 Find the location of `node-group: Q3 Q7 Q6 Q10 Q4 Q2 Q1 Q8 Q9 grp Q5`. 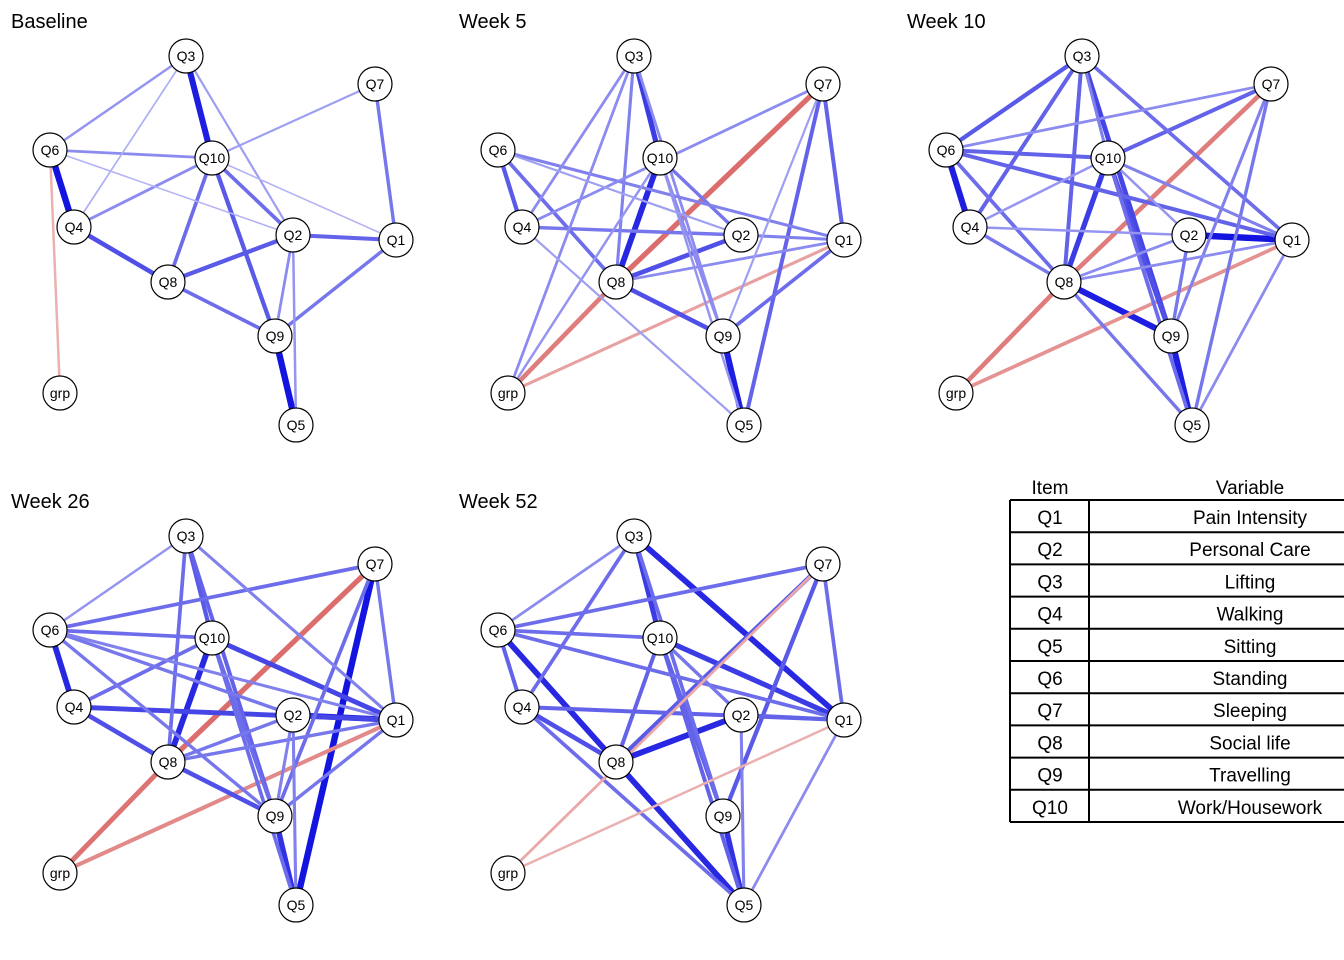

node-group: Q3 Q7 Q6 Q10 Q4 Q2 Q1 Q8 Q9 grp Q5 is located at coordinates (671, 240).